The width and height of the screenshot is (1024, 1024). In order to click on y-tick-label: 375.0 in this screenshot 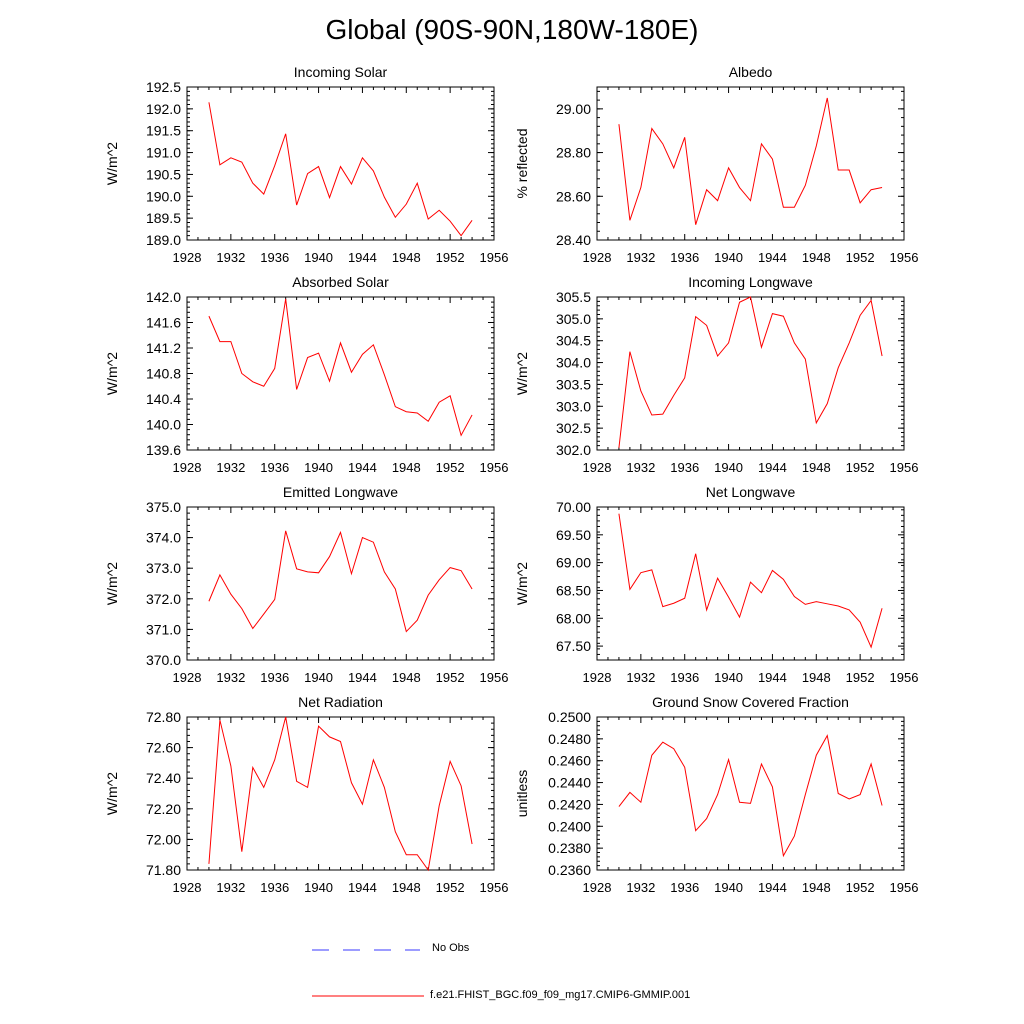, I will do `click(163, 507)`.